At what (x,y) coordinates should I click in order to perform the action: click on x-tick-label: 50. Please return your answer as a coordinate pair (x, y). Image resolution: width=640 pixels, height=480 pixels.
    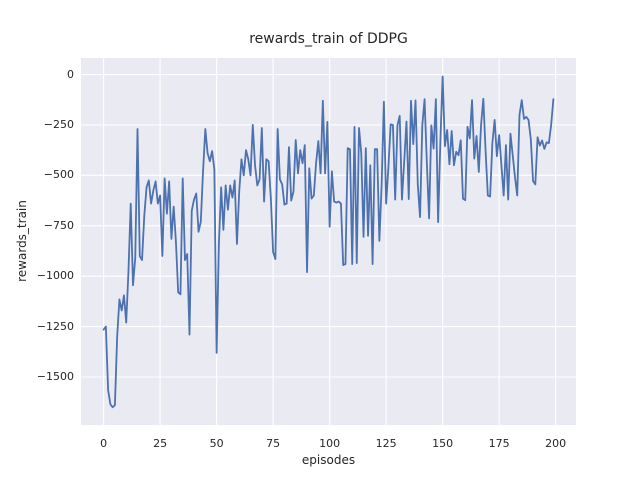
    Looking at the image, I should click on (216, 443).